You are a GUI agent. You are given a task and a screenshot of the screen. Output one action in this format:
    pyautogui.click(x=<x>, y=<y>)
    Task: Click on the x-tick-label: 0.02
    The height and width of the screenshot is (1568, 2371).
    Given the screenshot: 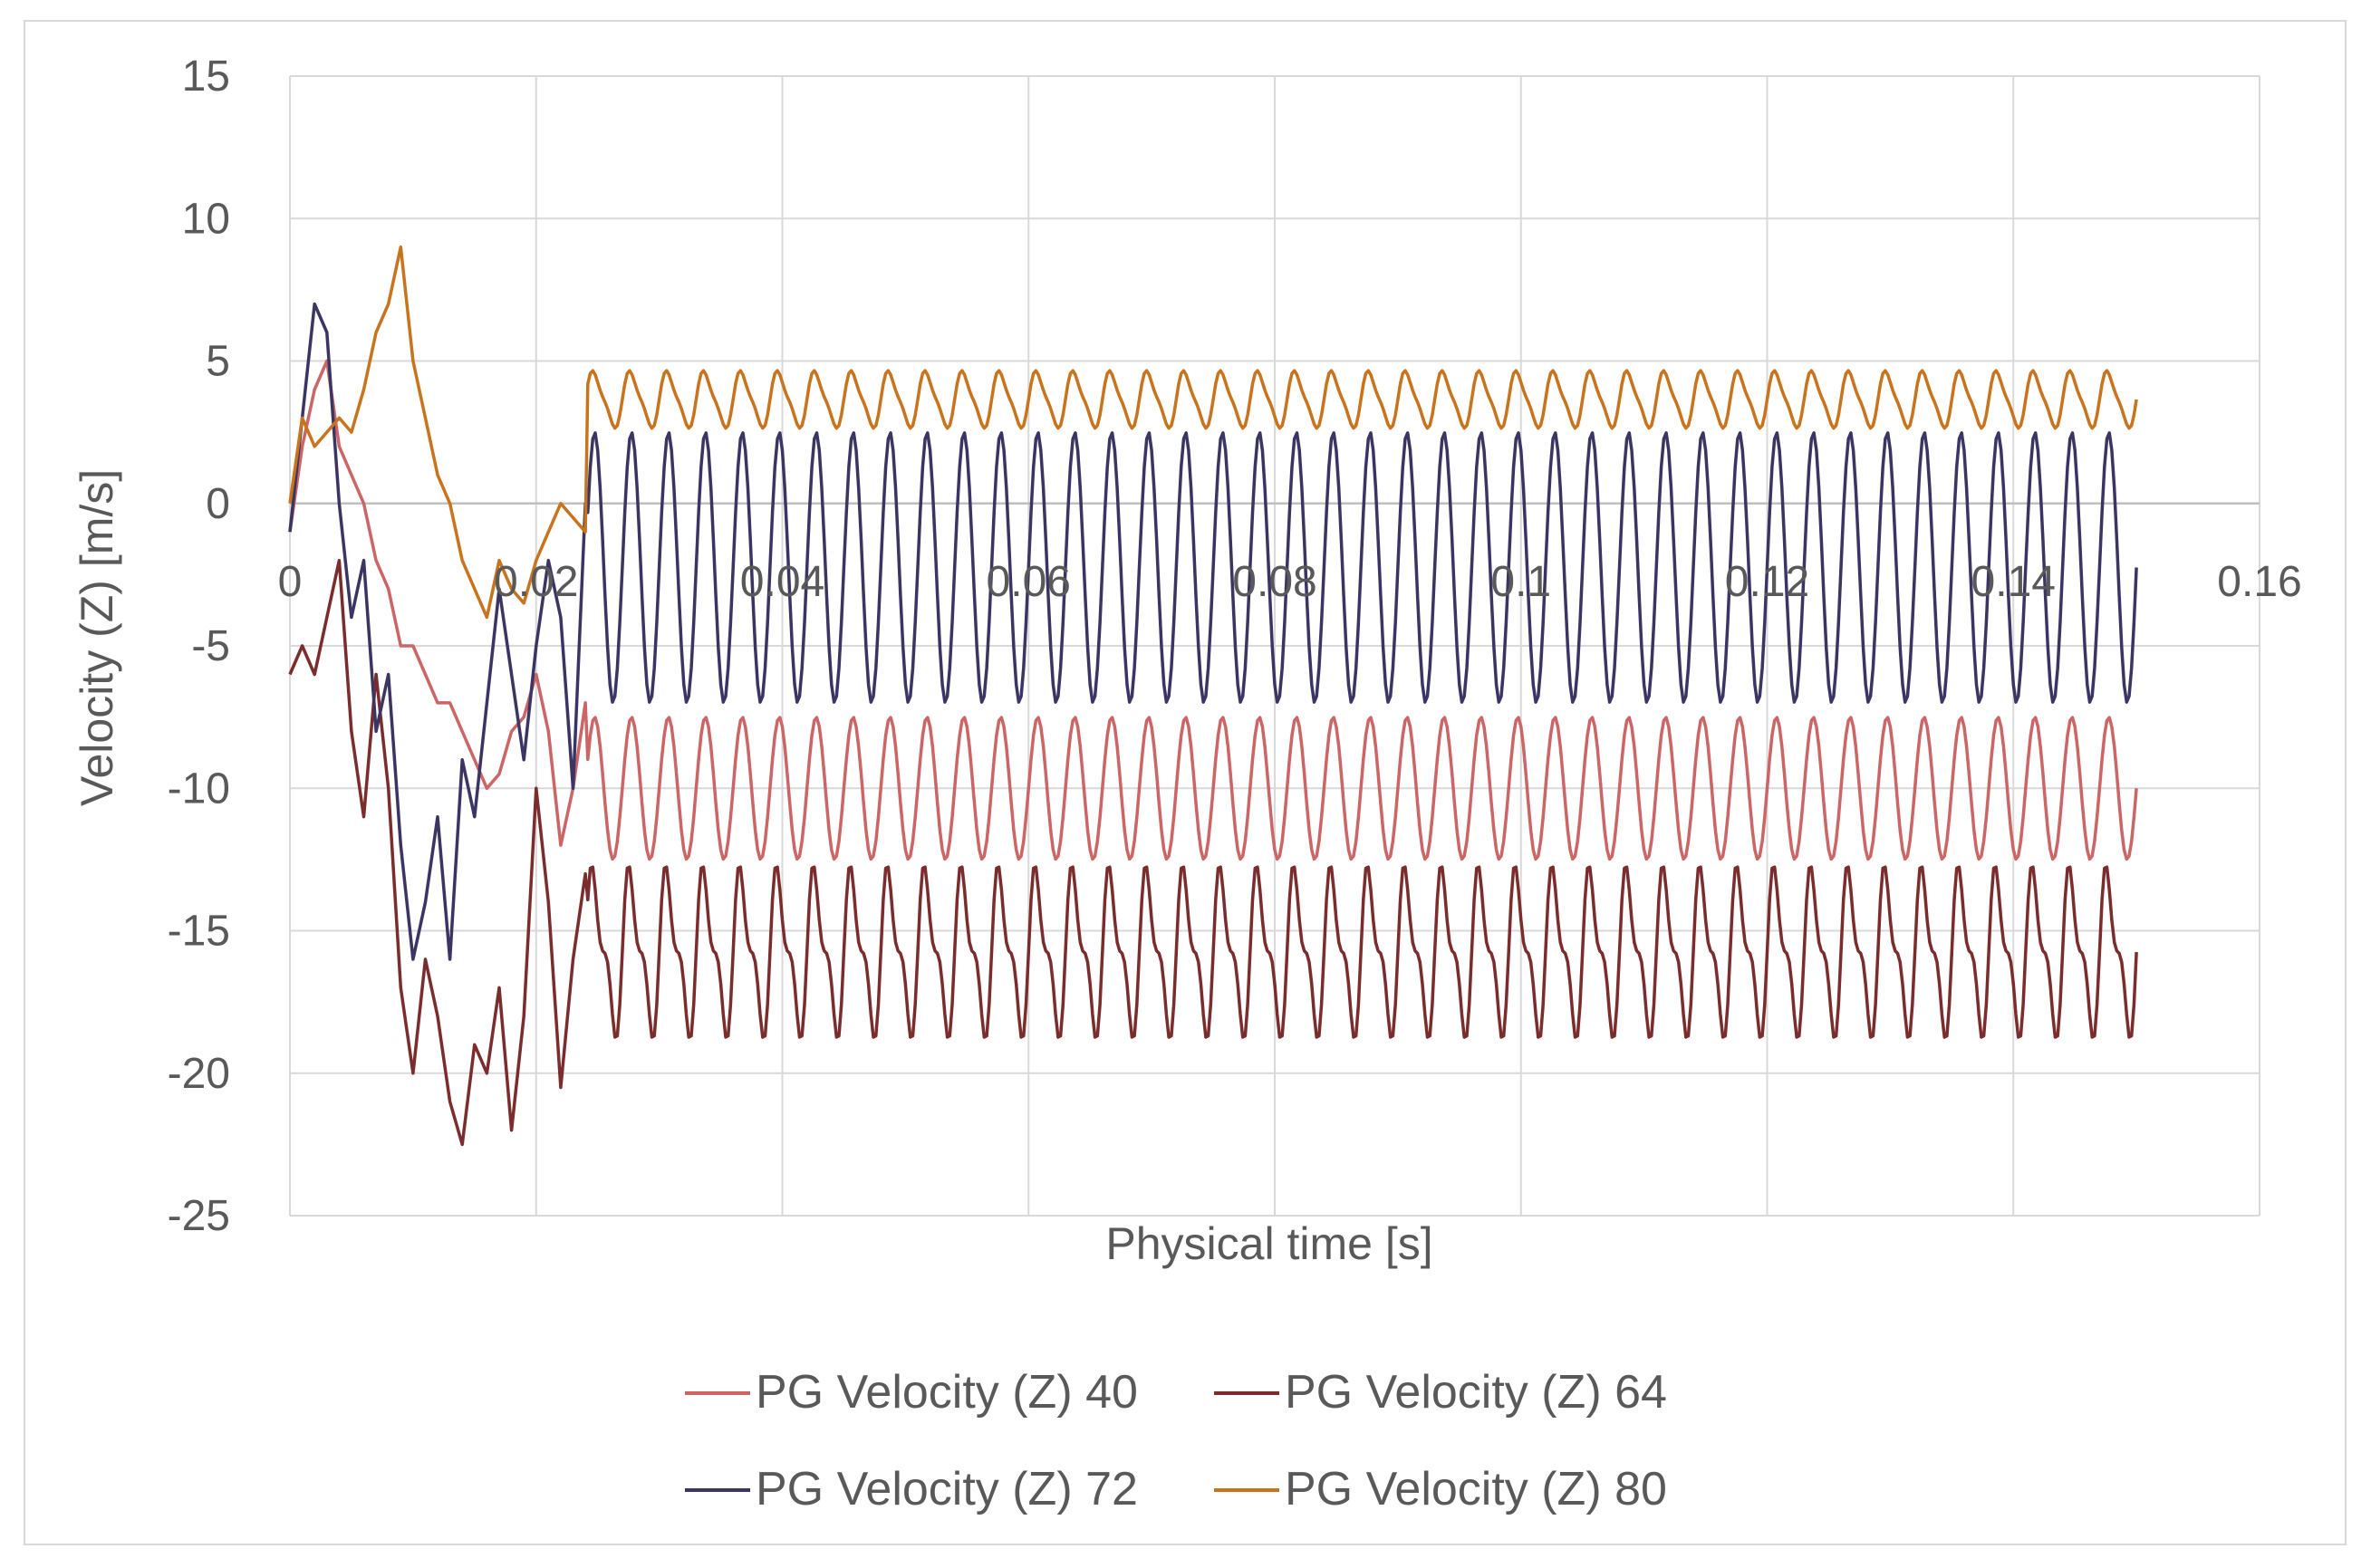 What is the action you would take?
    pyautogui.click(x=536, y=582)
    